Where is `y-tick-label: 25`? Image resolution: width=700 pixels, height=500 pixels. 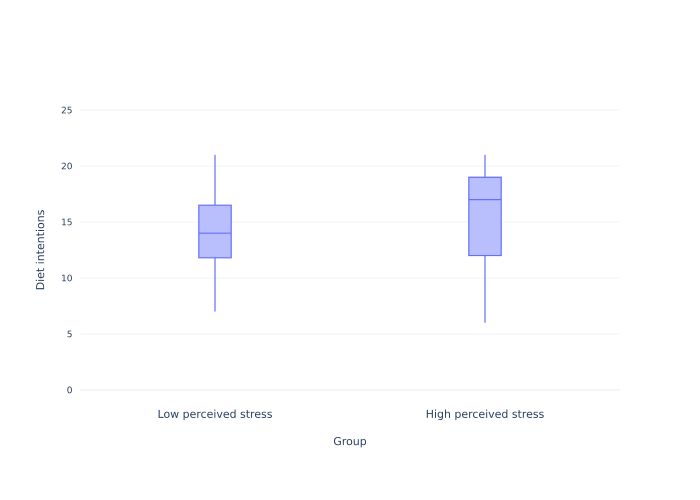 y-tick-label: 25 is located at coordinates (67, 110).